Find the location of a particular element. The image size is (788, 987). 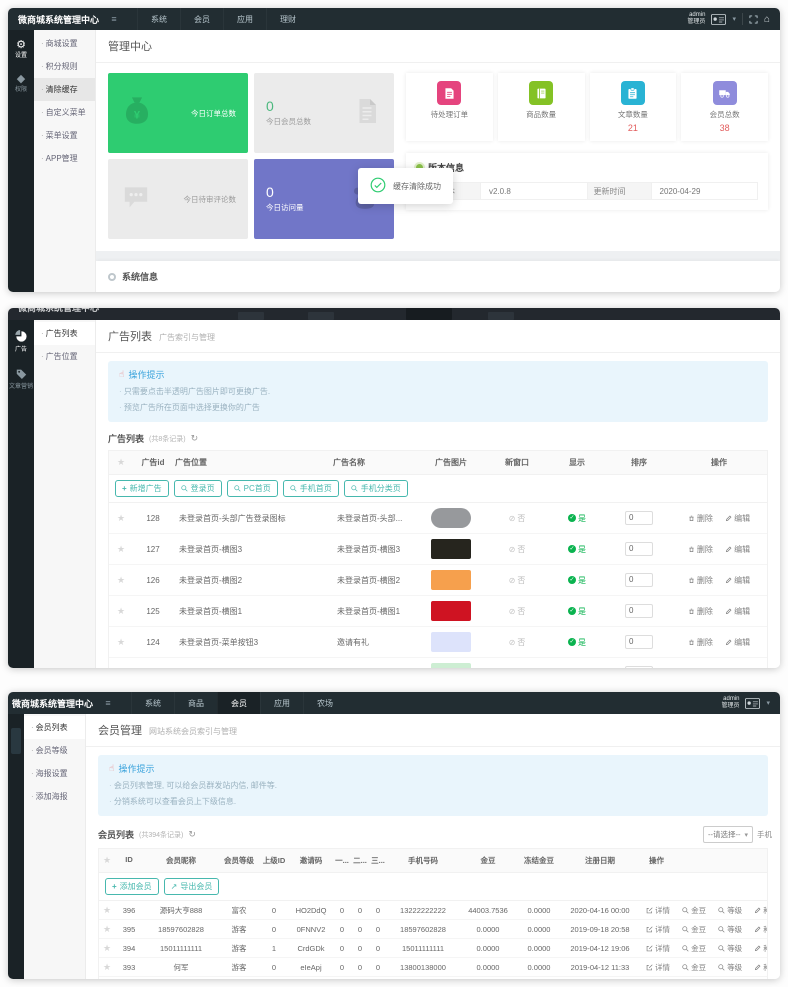

filter-mobile-category-button: 手机分类页 is located at coordinates (375, 488).